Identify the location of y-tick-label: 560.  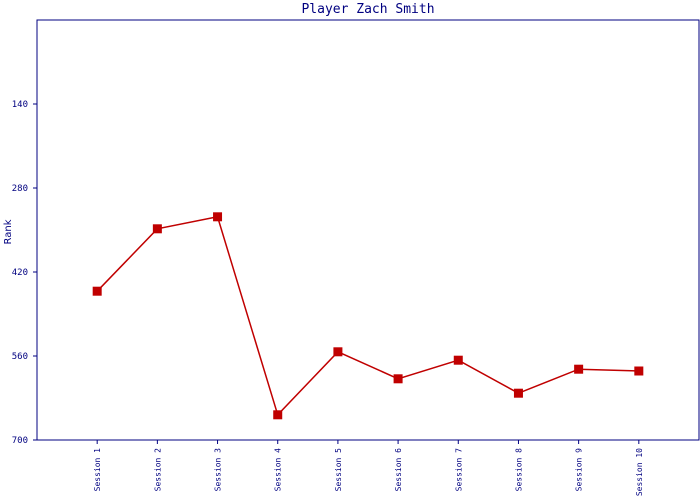
(20, 357).